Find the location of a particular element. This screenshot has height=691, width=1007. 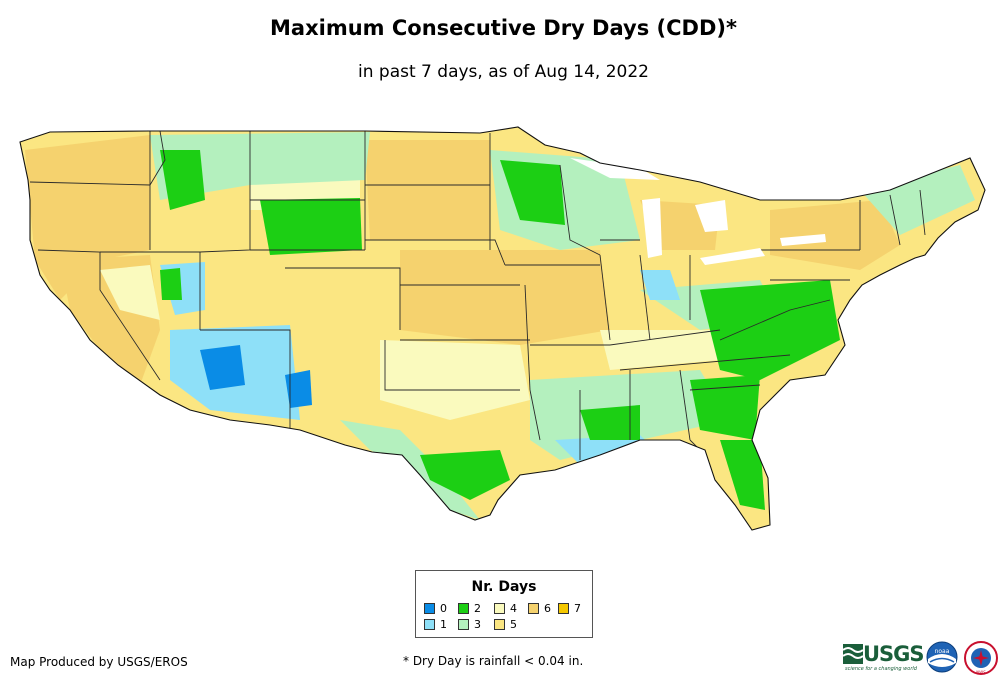

region-central-plains is located at coordinates (505, 297).